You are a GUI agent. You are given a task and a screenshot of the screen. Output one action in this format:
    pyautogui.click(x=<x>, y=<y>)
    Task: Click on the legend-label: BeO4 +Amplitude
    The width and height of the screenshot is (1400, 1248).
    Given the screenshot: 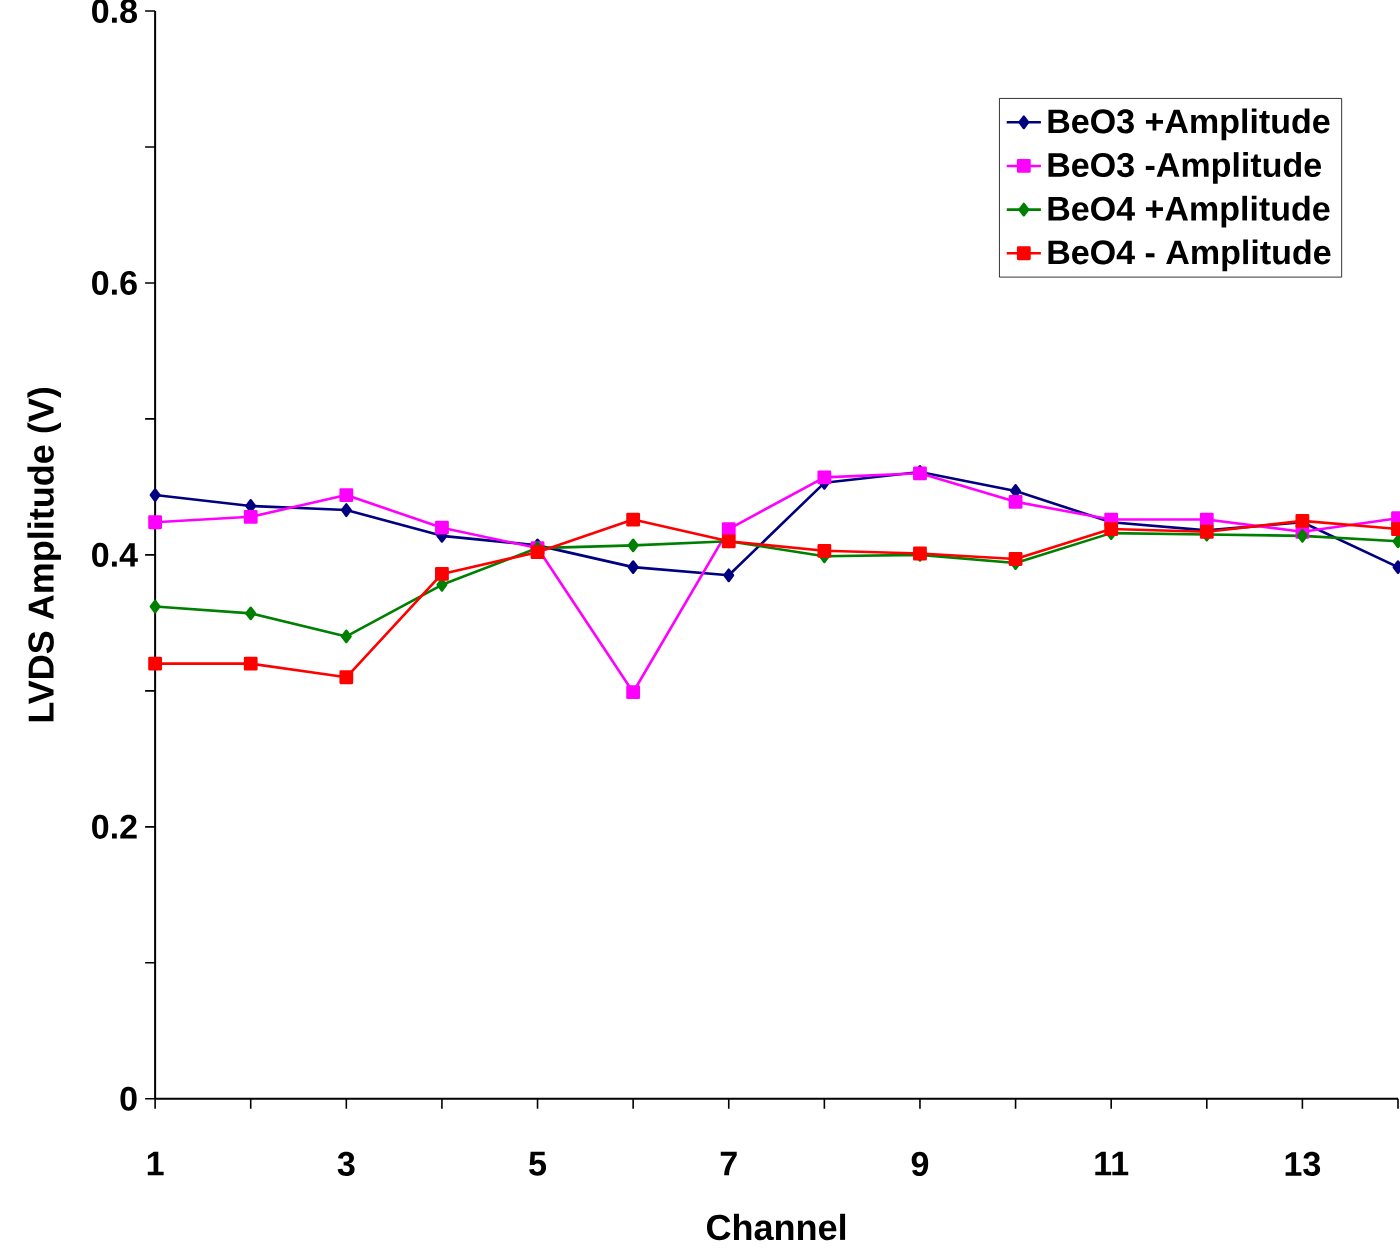 What is the action you would take?
    pyautogui.click(x=1189, y=211)
    